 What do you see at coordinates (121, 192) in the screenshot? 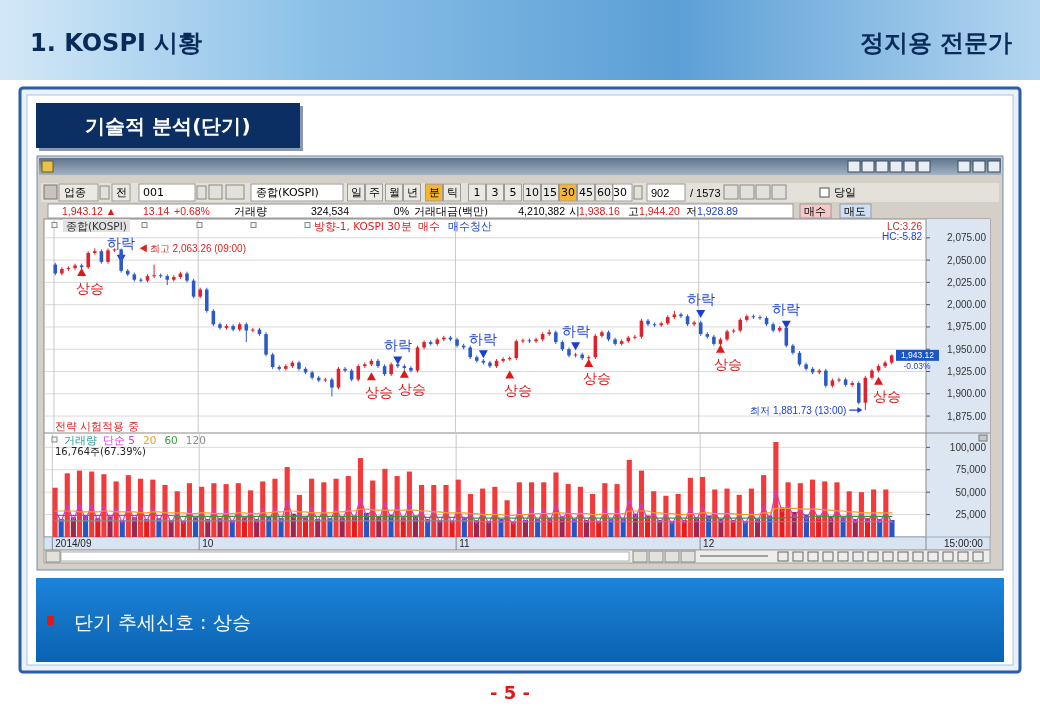
I see `text: 전` at bounding box center [121, 192].